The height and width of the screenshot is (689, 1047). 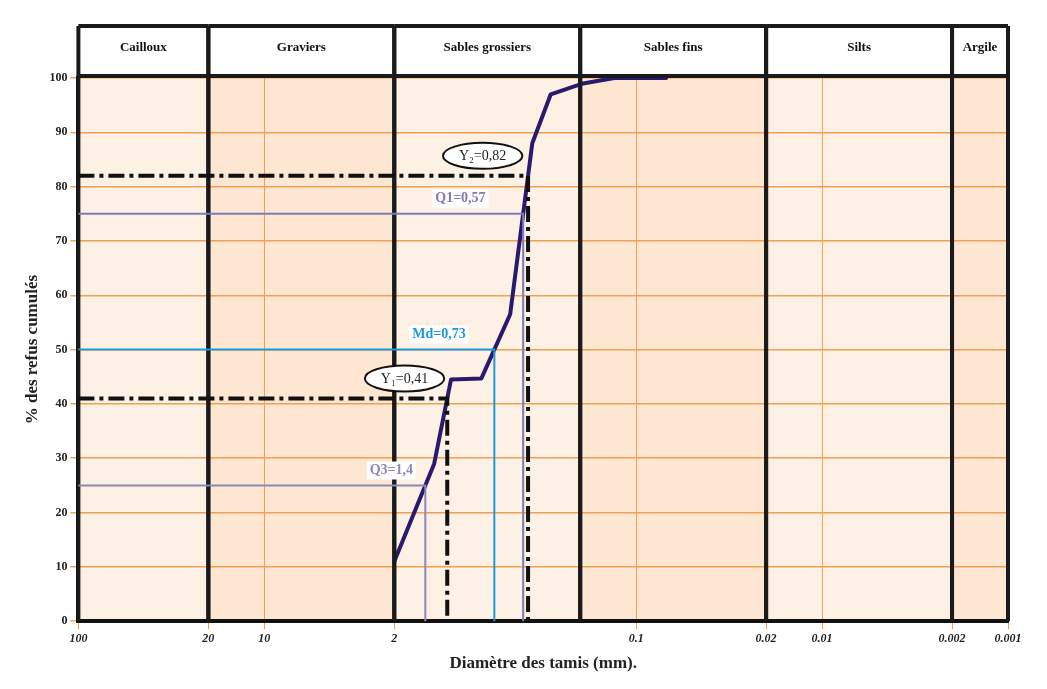 What do you see at coordinates (61, 511) in the screenshot?
I see `y-tick-label: 20` at bounding box center [61, 511].